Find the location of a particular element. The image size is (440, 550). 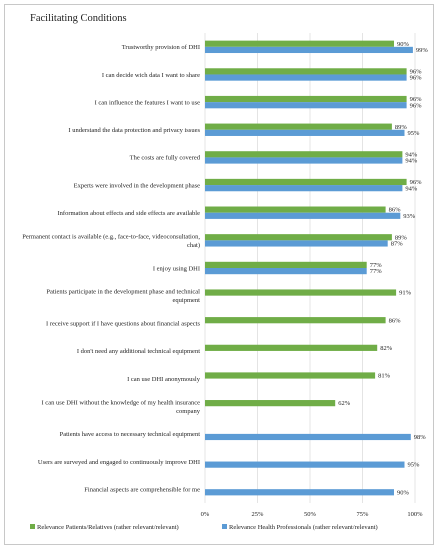

data-label: 91% is located at coordinates (405, 293).